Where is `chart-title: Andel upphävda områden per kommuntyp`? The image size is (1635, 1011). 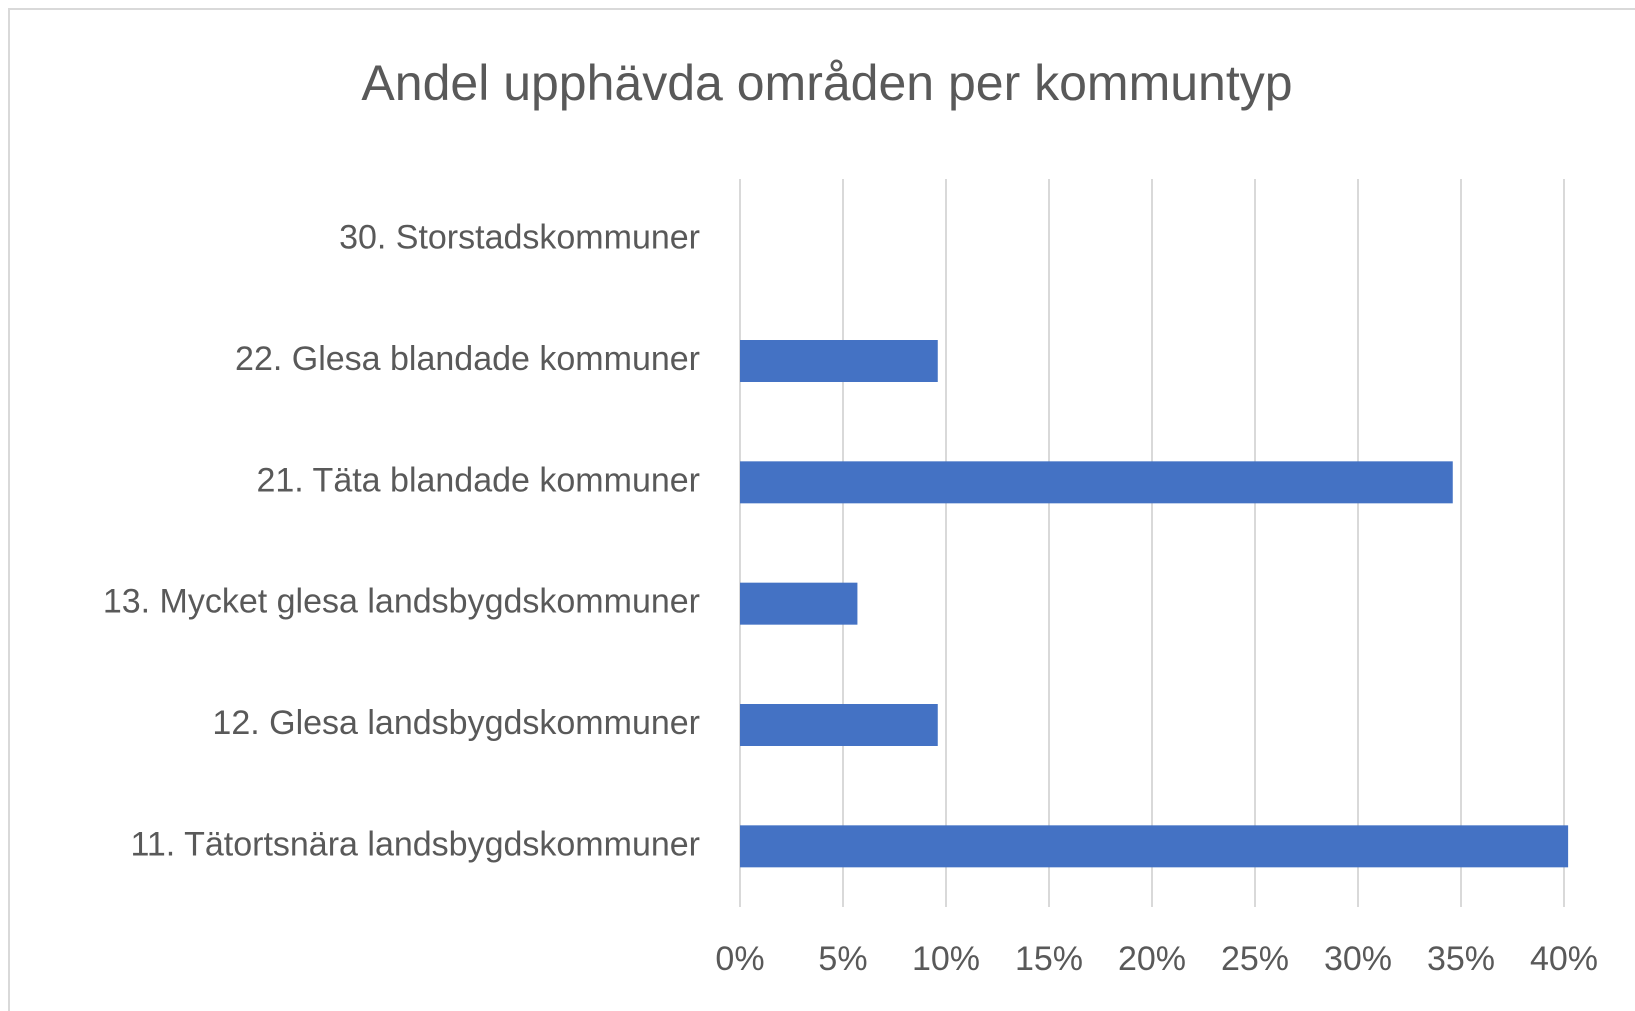 chart-title: Andel upphävda områden per kommuntyp is located at coordinates (826, 83).